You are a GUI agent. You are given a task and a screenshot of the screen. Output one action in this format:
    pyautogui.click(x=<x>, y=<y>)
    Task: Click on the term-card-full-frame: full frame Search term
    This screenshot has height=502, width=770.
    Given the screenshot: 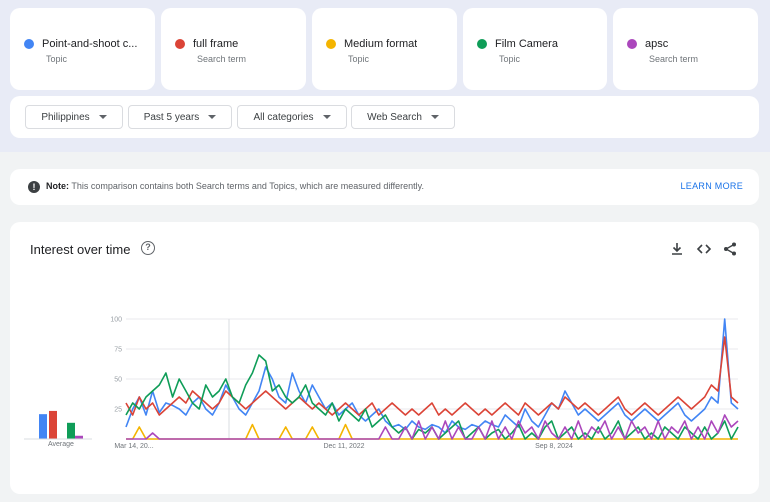 What is the action you would take?
    pyautogui.click(x=233, y=49)
    